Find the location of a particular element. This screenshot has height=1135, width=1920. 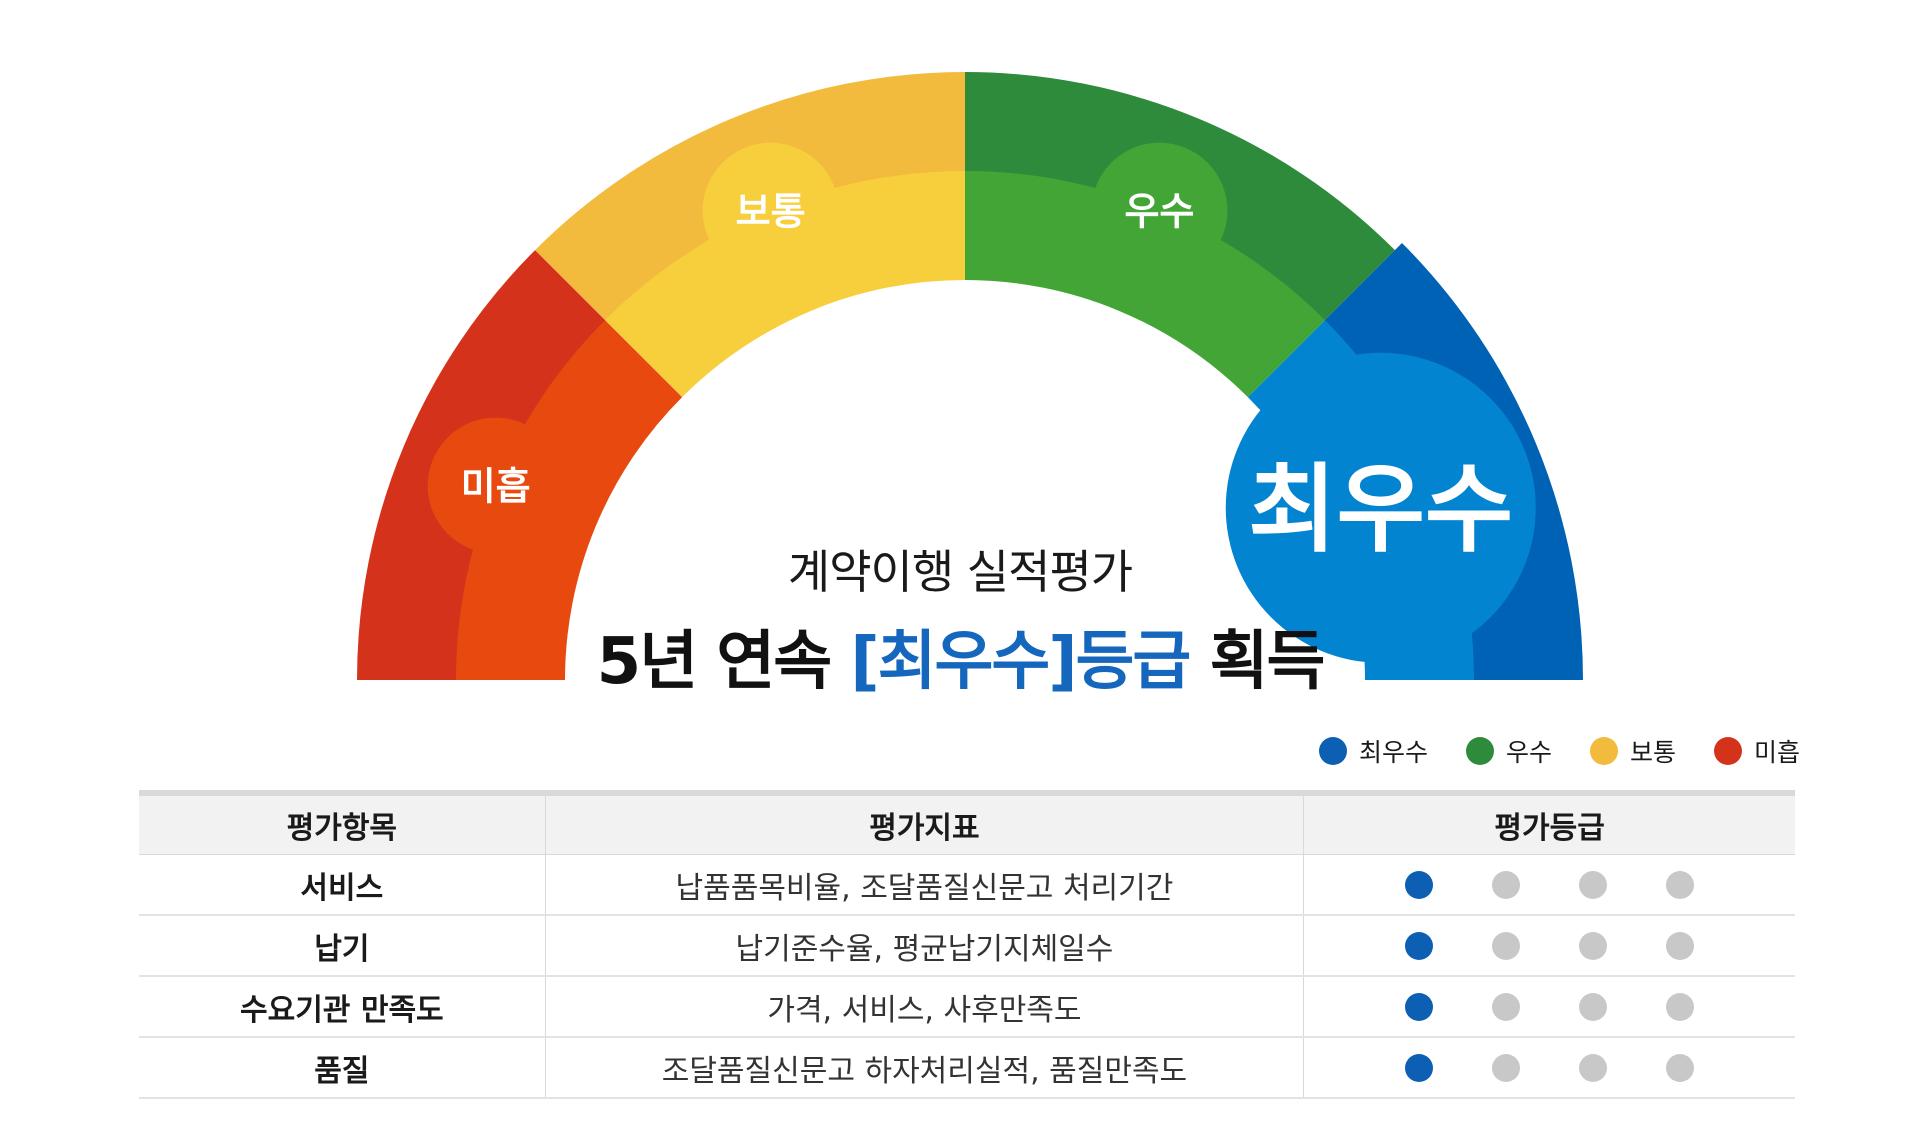

header-item: 평가항목 is located at coordinates (342, 822).